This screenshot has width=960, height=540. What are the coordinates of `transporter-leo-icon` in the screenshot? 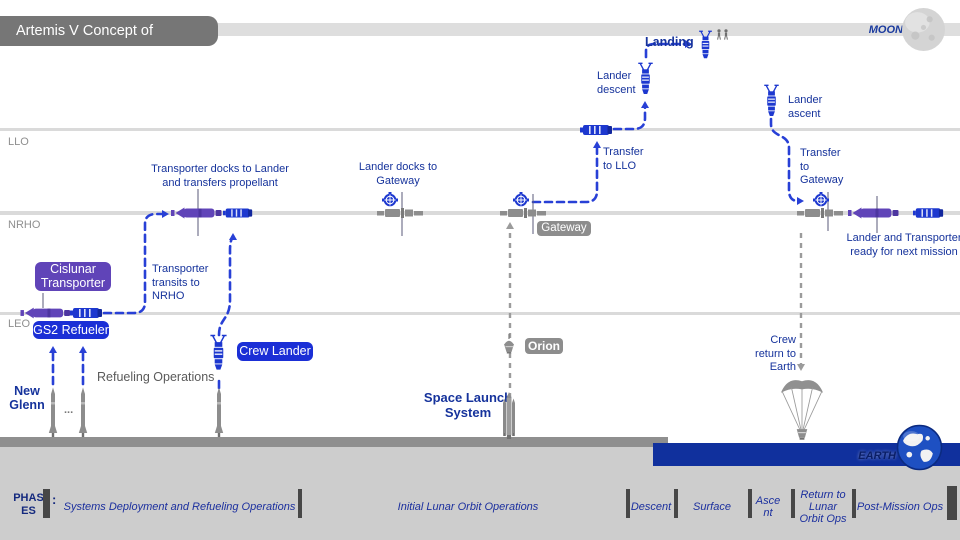 It's located at (45, 313).